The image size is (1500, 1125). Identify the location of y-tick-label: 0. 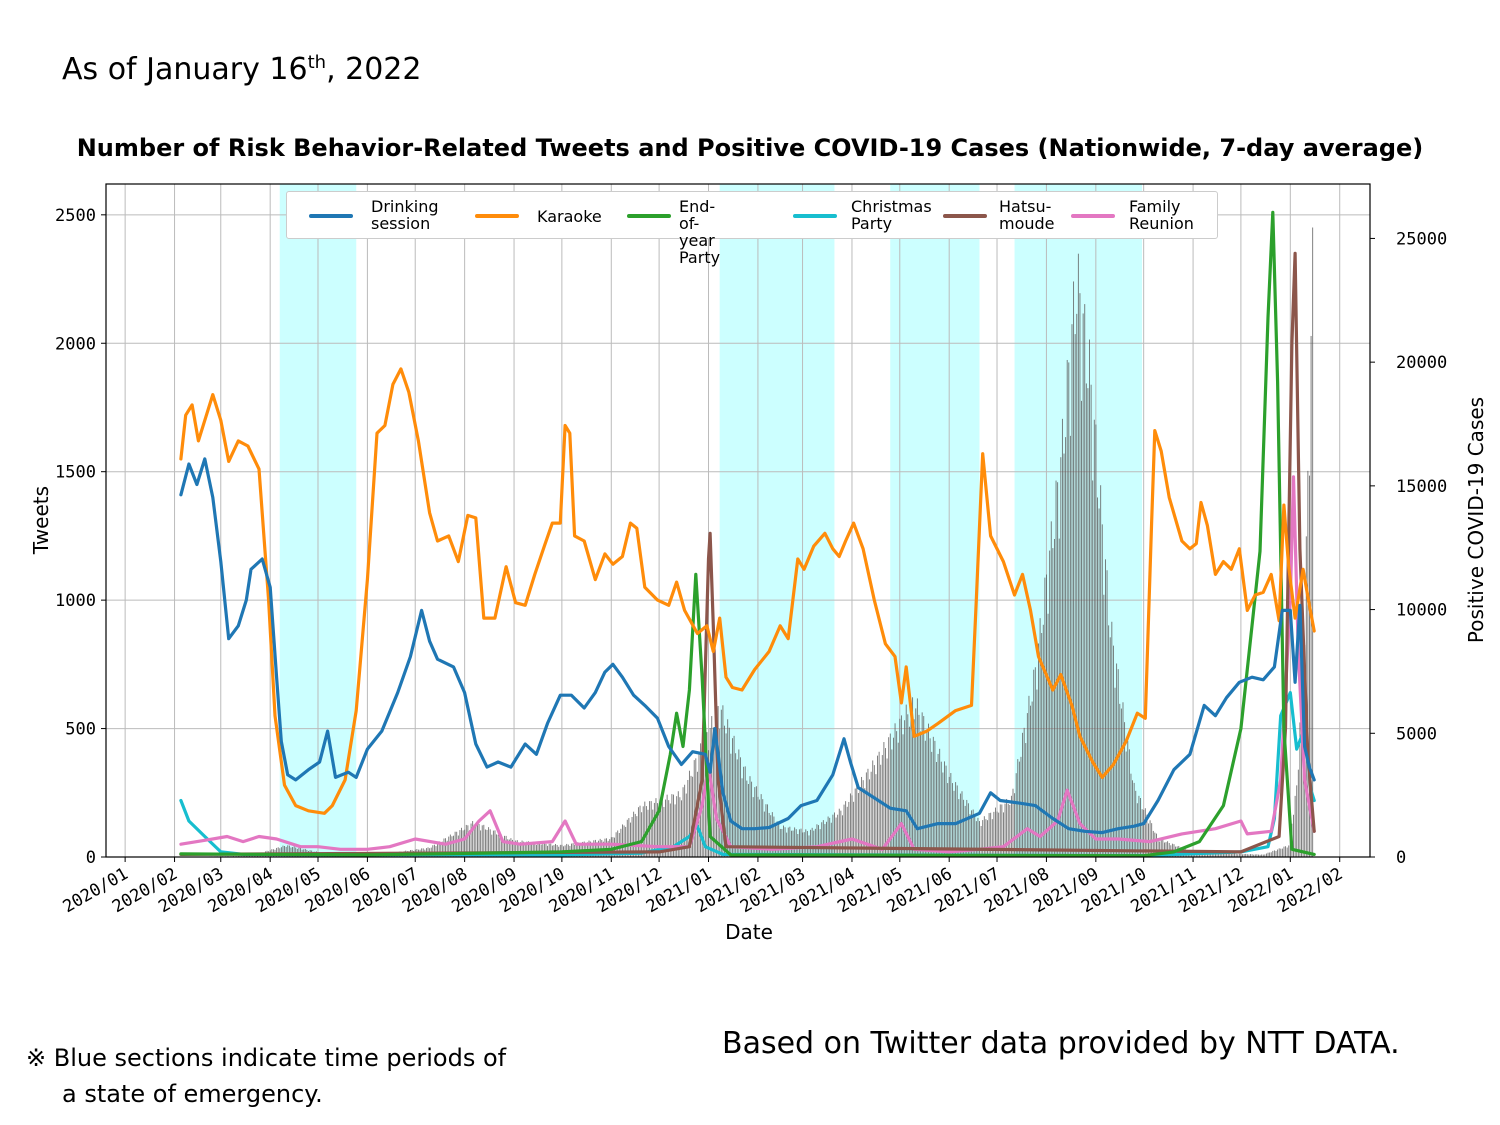
(91, 858).